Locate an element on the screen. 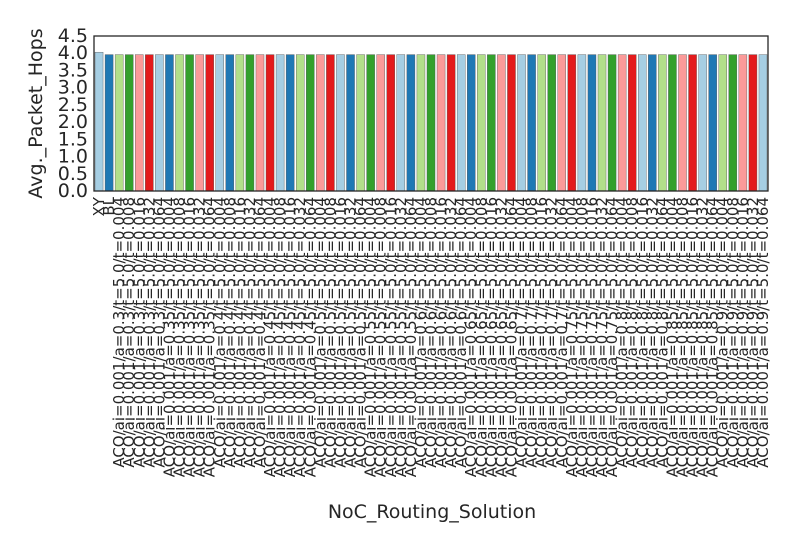 The height and width of the screenshot is (555, 800). x-tick-label: ACO/ai=0.001/a=0.4/t=5.0/t=0.016 is located at coordinates (240, 332).